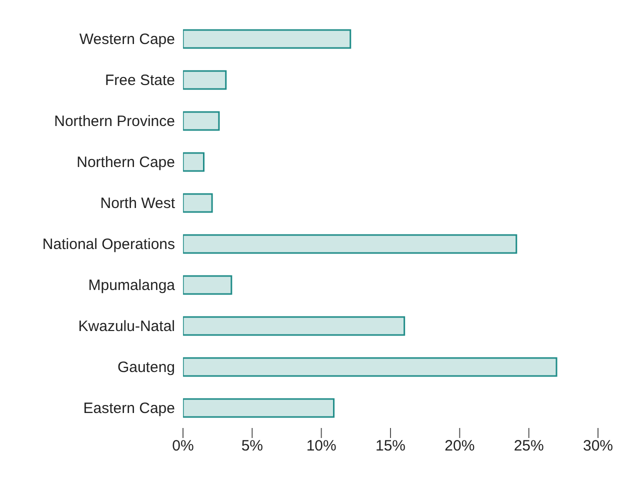 This screenshot has width=634, height=488. Describe the element at coordinates (252, 446) in the screenshot. I see `x-tick-label: 5%` at that location.